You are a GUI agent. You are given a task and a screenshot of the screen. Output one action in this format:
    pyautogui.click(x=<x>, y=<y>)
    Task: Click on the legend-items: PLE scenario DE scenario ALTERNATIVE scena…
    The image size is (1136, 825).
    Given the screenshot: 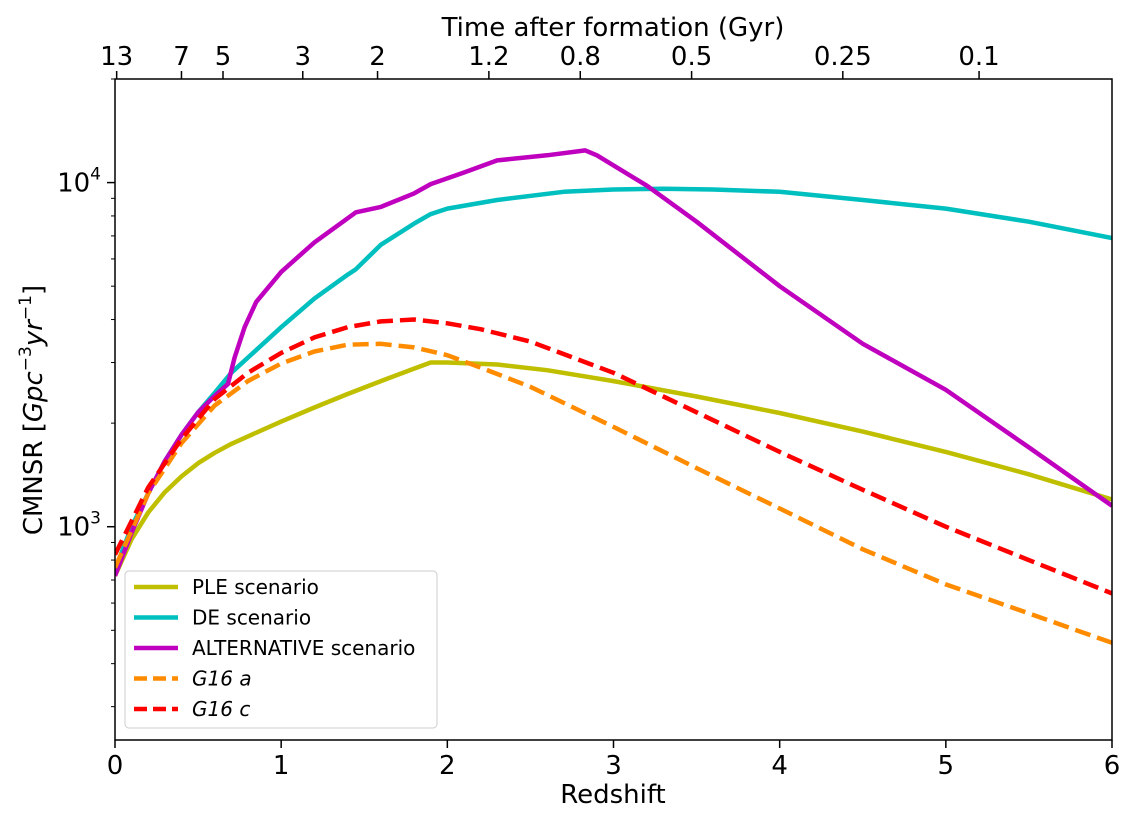 What is the action you would take?
    pyautogui.click(x=274, y=648)
    